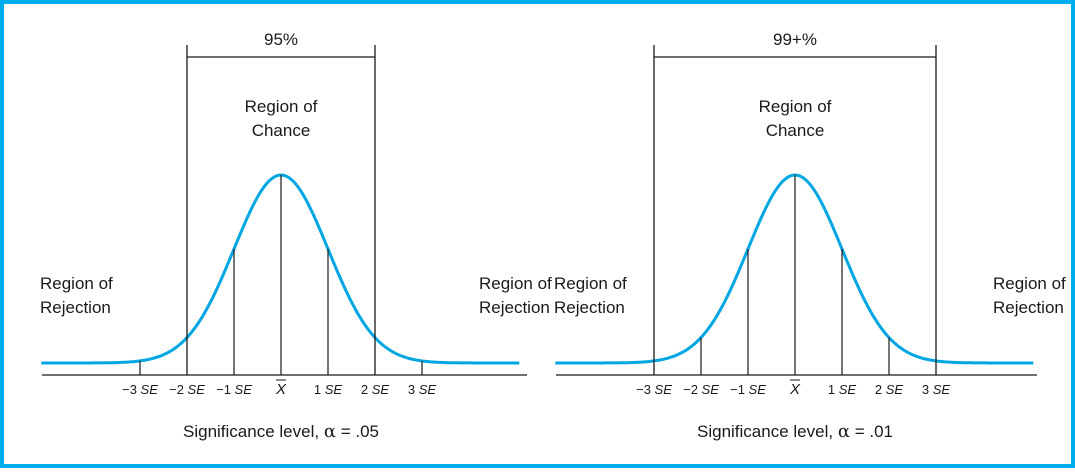 This screenshot has height=473, width=1075. Describe the element at coordinates (795, 39) in the screenshot. I see `bracket-label: 99+%` at that location.